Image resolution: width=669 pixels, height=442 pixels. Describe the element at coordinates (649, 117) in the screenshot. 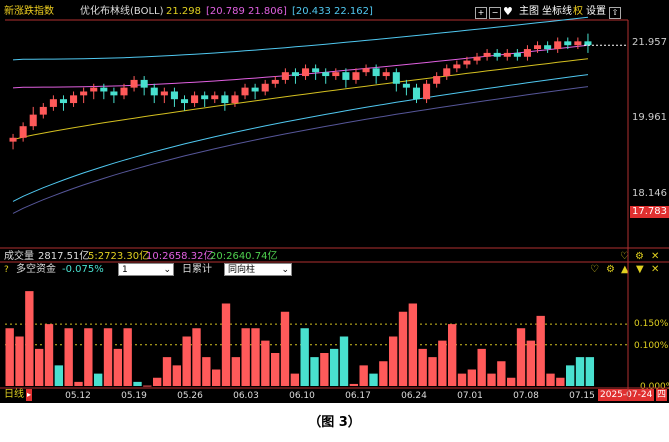

I see `price-tick-mid: 19.961` at that location.